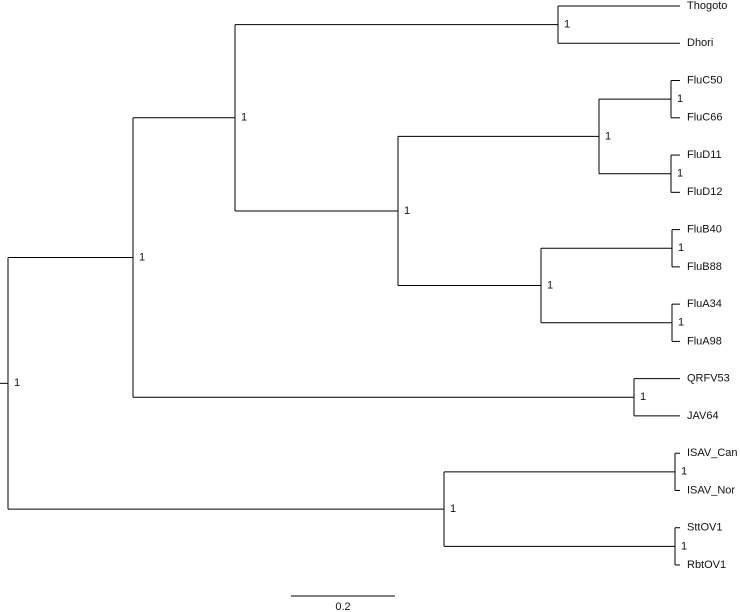 Image resolution: width=740 pixels, height=612 pixels. I want to click on leaf-label: FluD11, so click(704, 155).